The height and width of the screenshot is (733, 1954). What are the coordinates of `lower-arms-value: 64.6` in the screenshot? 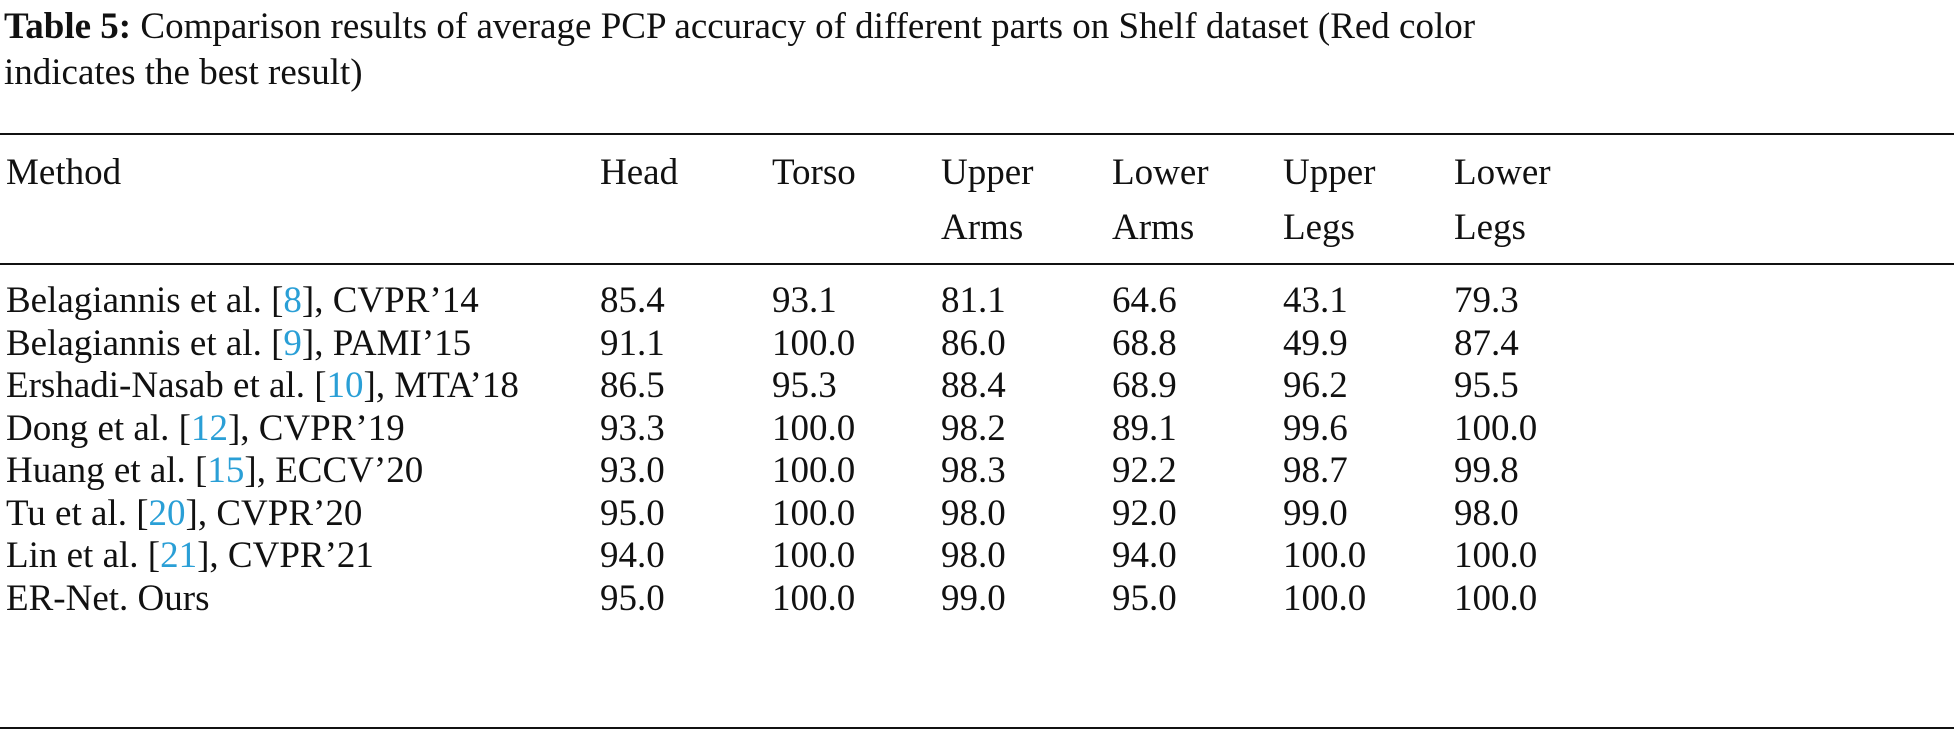 It's located at (1144, 300).